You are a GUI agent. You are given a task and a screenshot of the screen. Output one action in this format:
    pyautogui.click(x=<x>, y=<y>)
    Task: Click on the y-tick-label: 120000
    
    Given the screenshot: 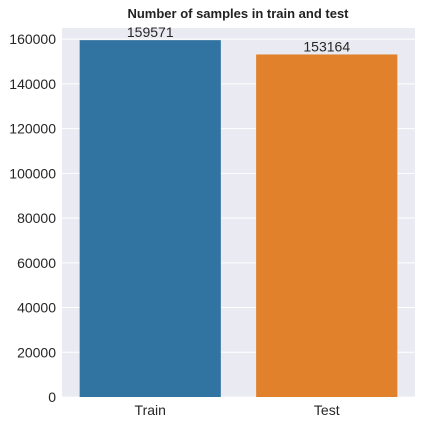 What is the action you would take?
    pyautogui.click(x=32, y=129)
    